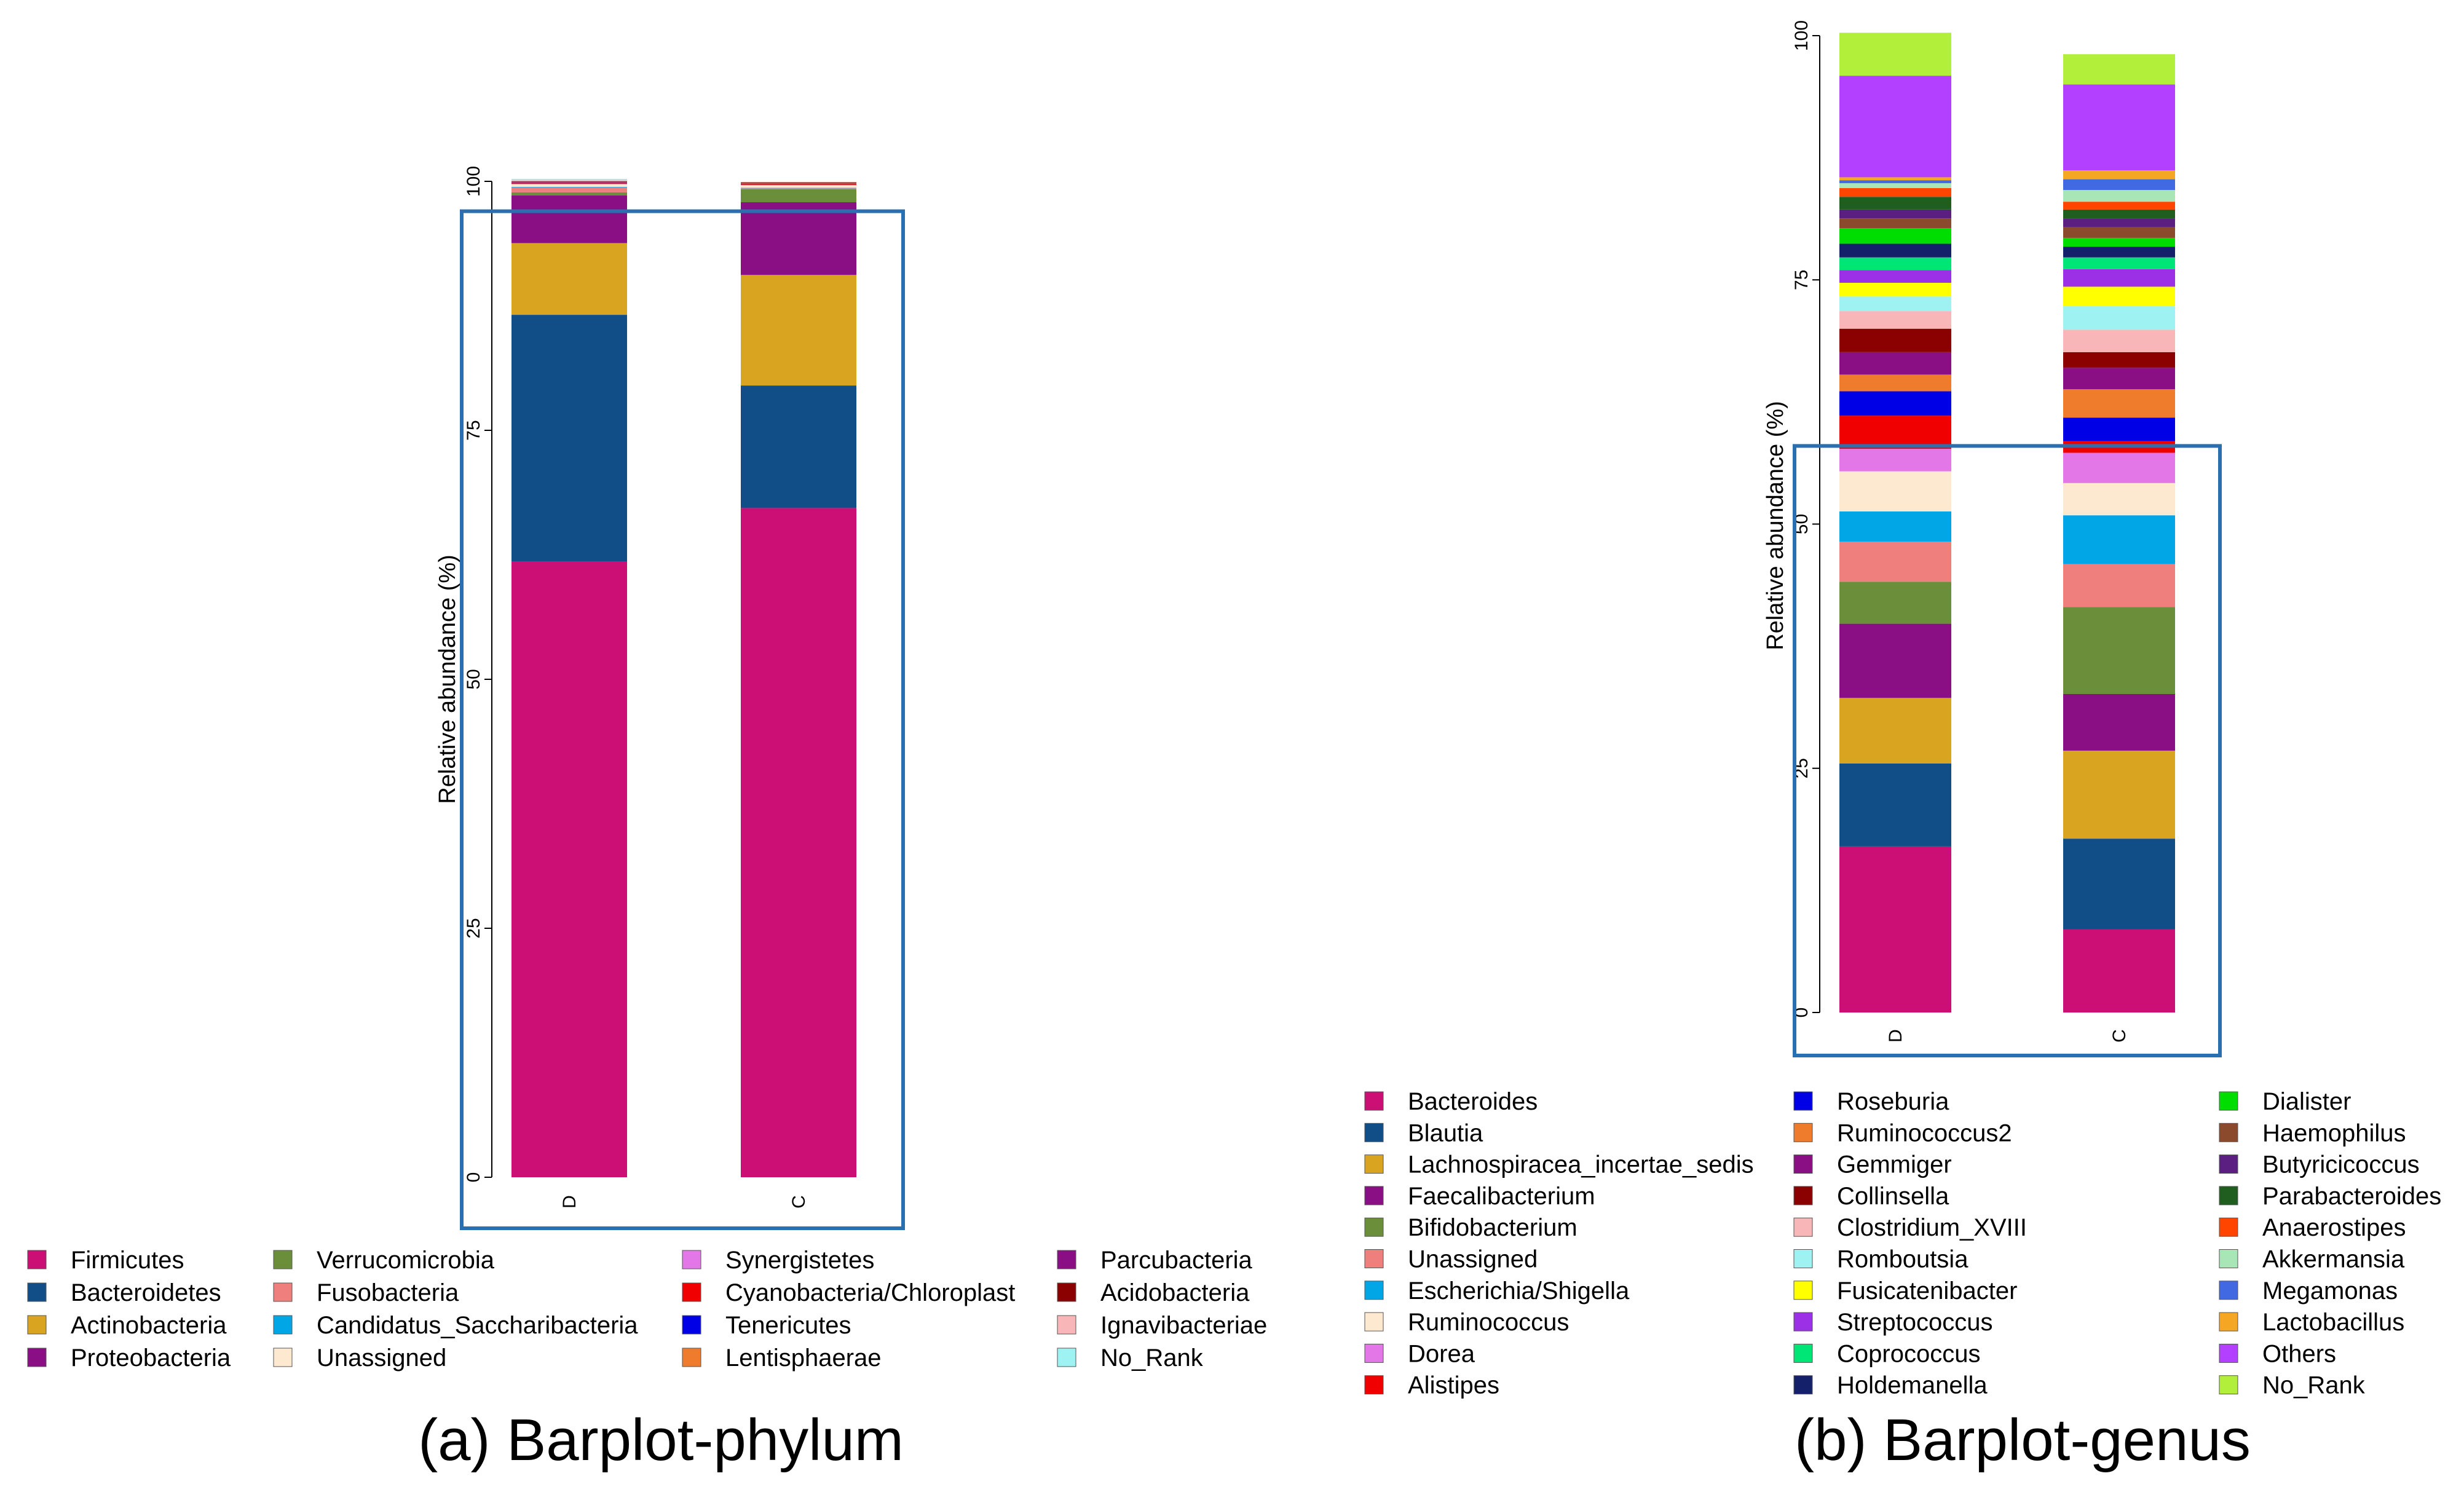 This screenshot has width=2464, height=1492. I want to click on genus-legend-label-anaerostipes: Anaerostipes, so click(2334, 1227).